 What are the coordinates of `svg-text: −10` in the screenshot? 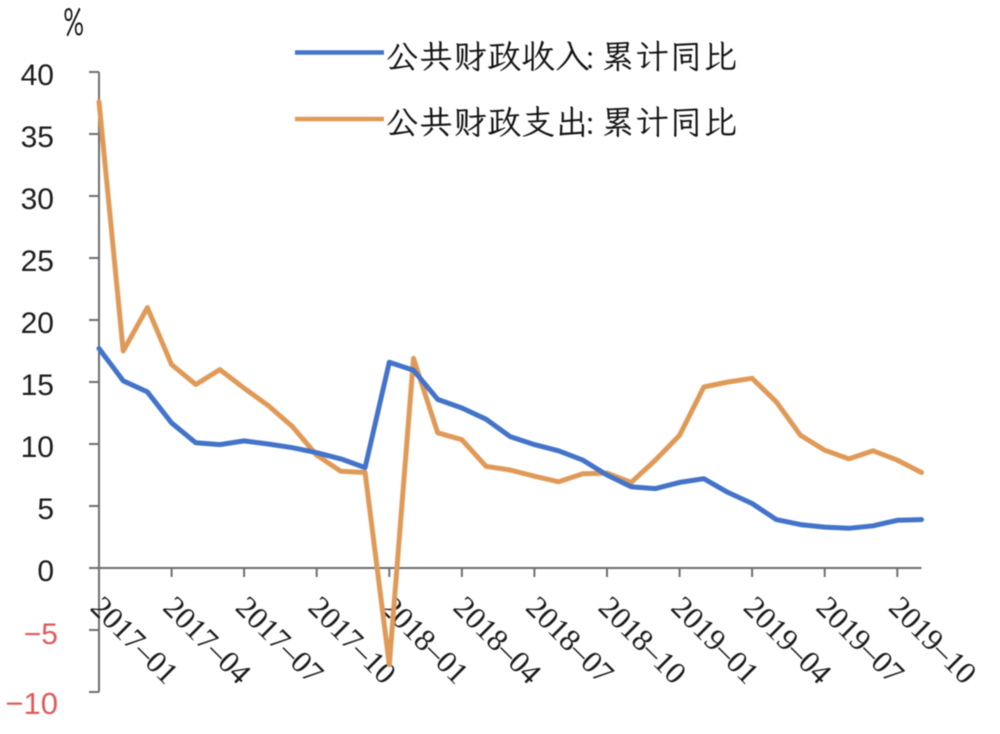 It's located at (31, 703).